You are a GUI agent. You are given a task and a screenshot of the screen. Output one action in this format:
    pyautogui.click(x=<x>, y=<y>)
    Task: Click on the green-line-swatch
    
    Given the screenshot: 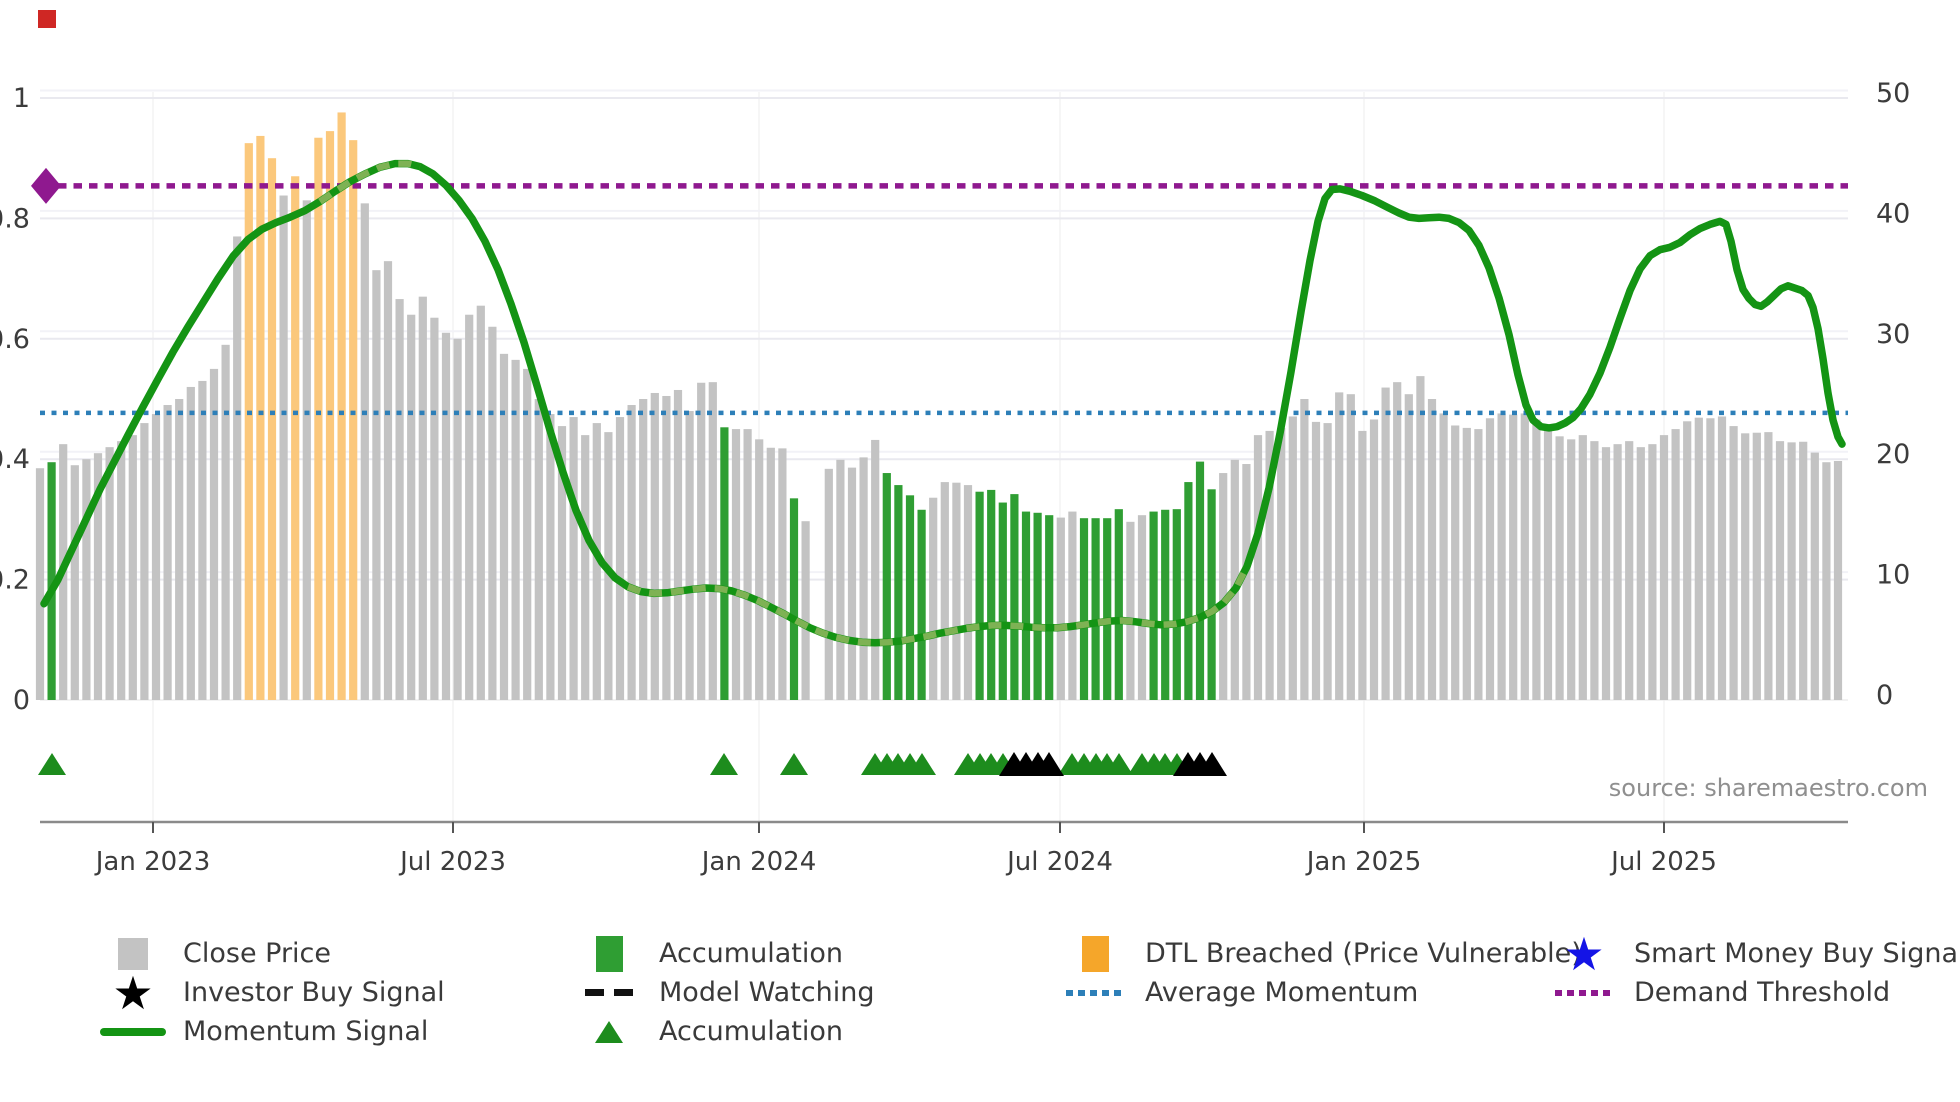 What is the action you would take?
    pyautogui.click(x=133, y=1031)
    